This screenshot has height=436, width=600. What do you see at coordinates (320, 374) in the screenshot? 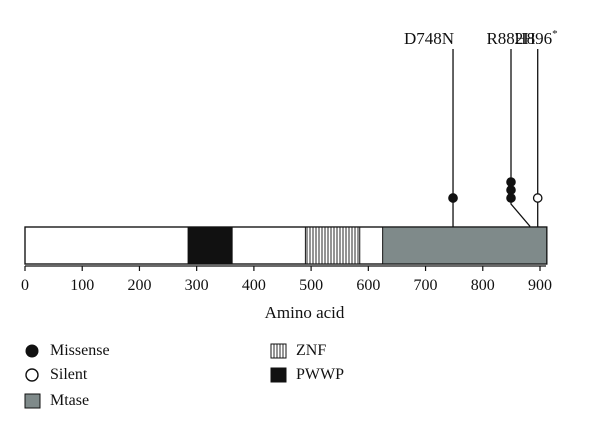
I see `legend-label-pwwp: PWWP` at bounding box center [320, 374].